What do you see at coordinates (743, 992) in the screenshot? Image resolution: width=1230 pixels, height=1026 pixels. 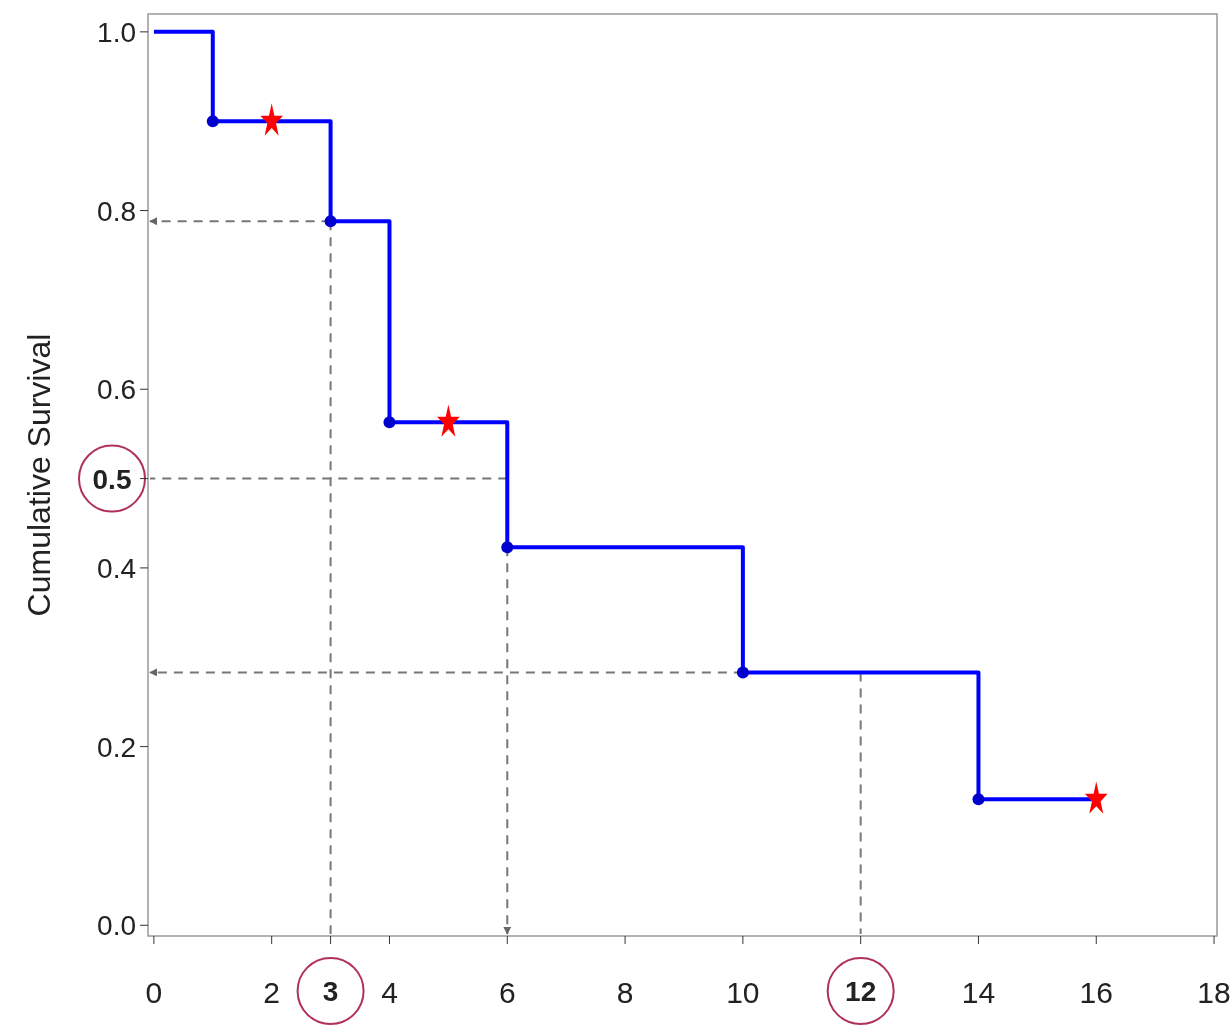 I see `x-tick-label: 10` at bounding box center [743, 992].